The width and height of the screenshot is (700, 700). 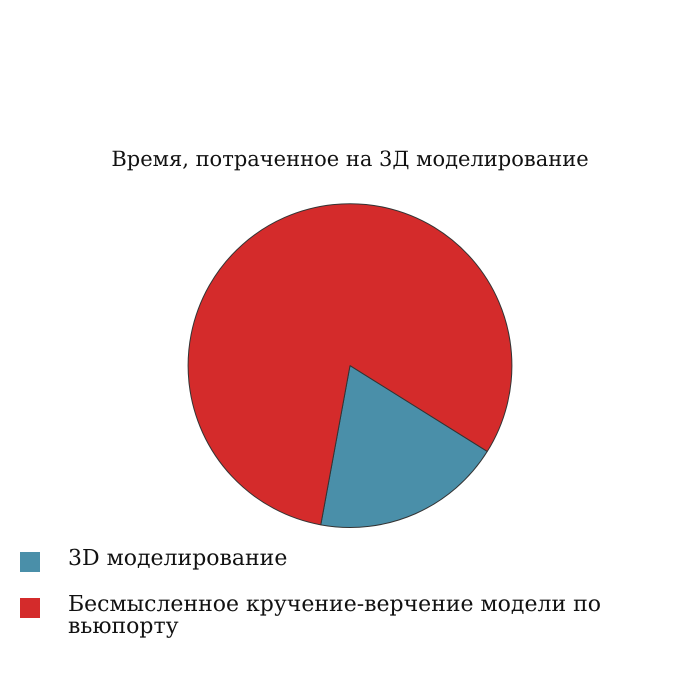 What do you see at coordinates (178, 558) in the screenshot?
I see `legend-label: 3D моделирование` at bounding box center [178, 558].